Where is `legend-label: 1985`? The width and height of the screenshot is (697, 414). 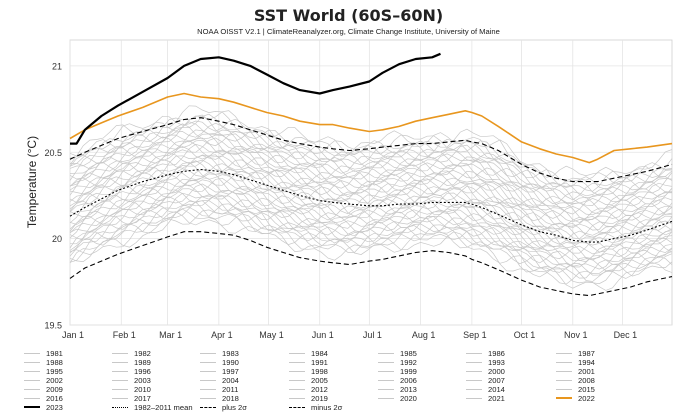 legend-label: 1985 is located at coordinates (408, 353).